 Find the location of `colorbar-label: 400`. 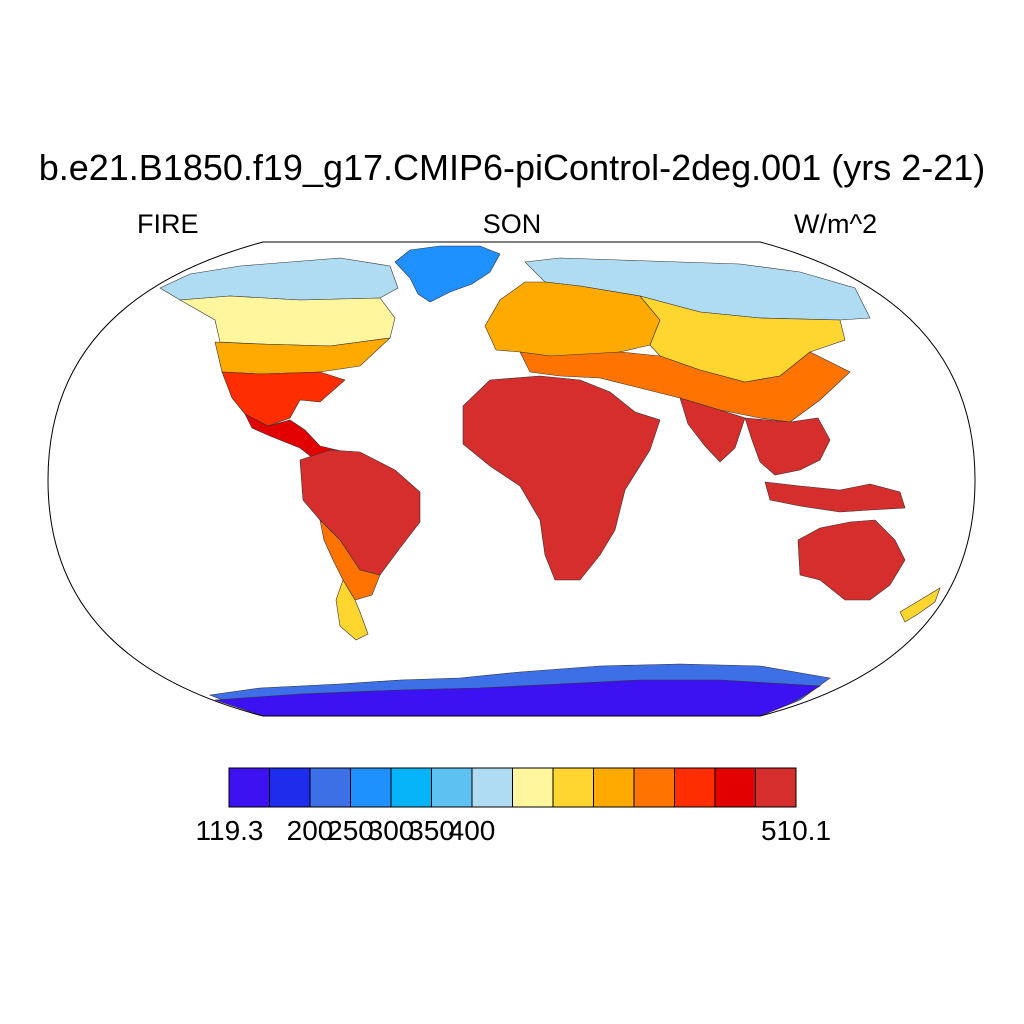

colorbar-label: 400 is located at coordinates (472, 830).